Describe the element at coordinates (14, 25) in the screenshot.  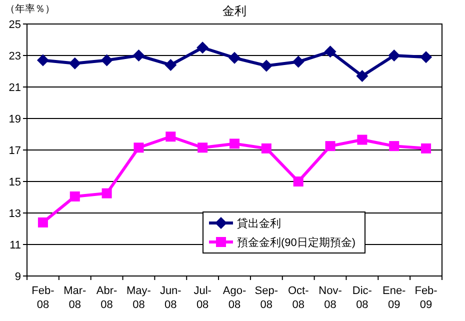
I see `y-tick-label: 25` at that location.